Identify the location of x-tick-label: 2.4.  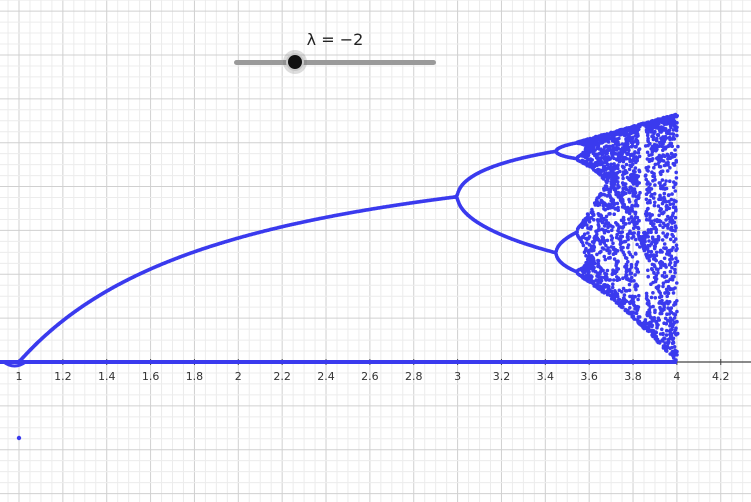
(326, 376).